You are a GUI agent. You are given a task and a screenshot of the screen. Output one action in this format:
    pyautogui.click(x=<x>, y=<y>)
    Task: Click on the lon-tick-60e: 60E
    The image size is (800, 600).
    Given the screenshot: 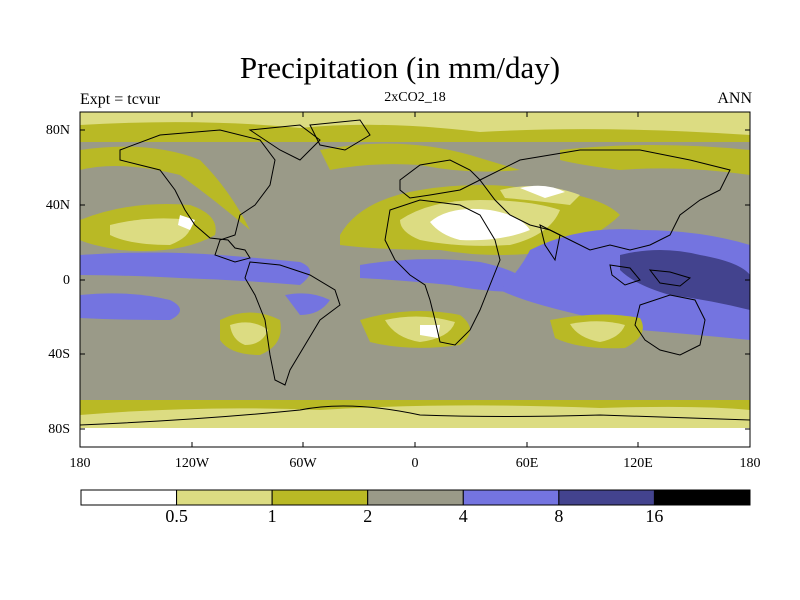 What is the action you would take?
    pyautogui.click(x=527, y=463)
    